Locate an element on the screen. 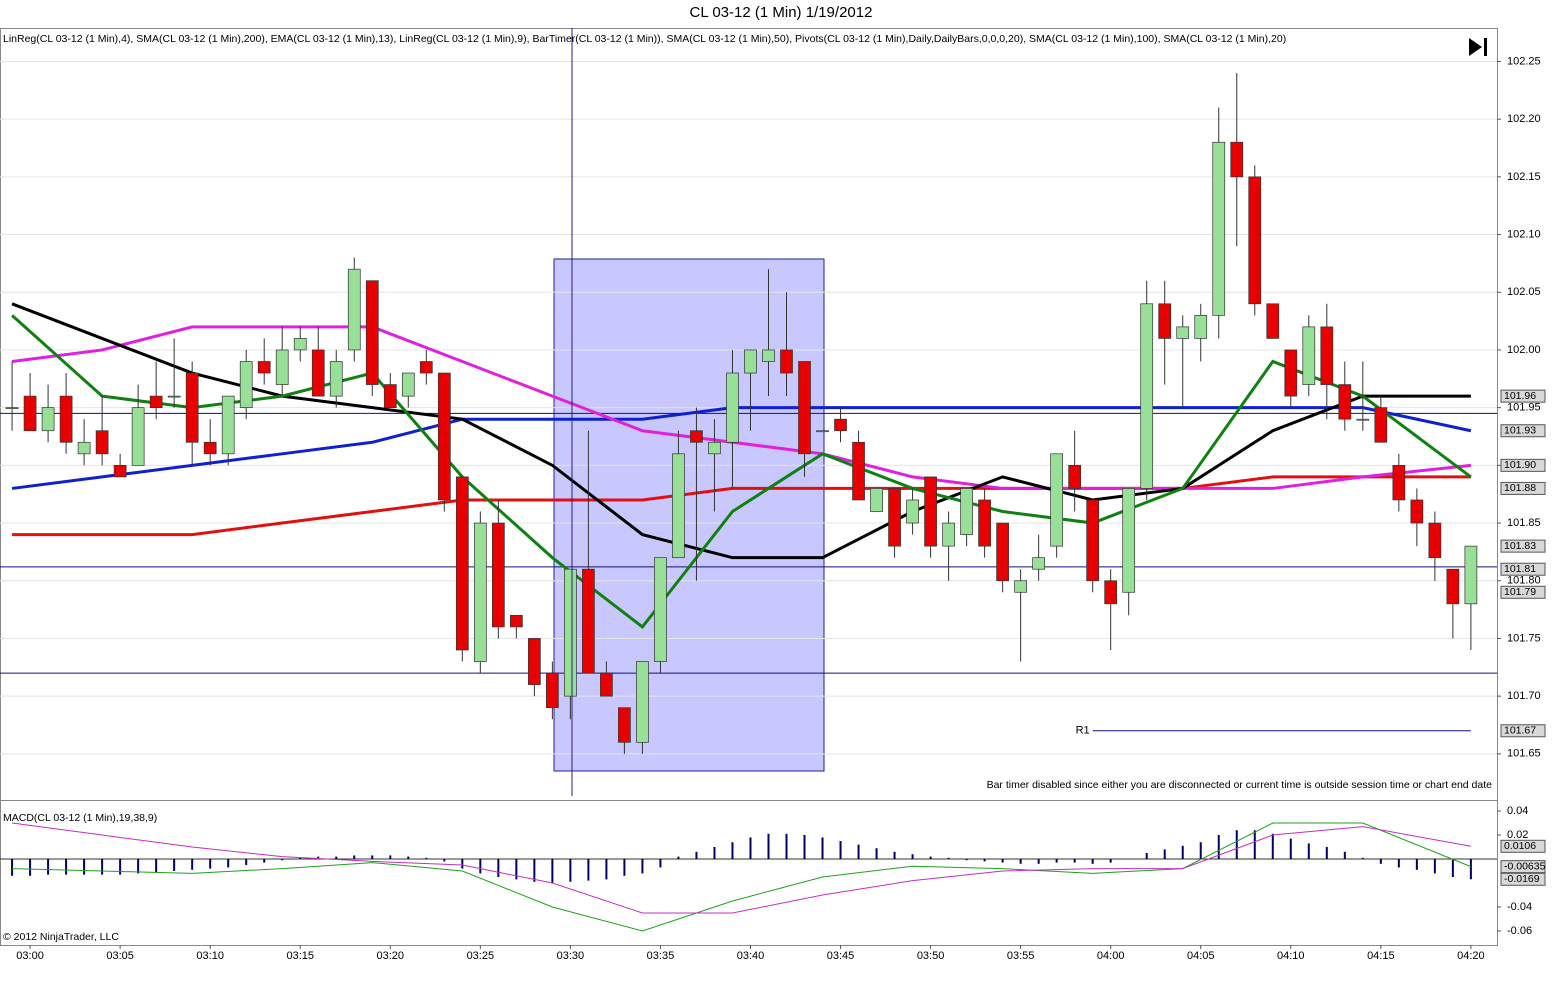 Image resolution: width=1567 pixels, height=989 pixels. go-to-end-button is located at coordinates (1478, 47).